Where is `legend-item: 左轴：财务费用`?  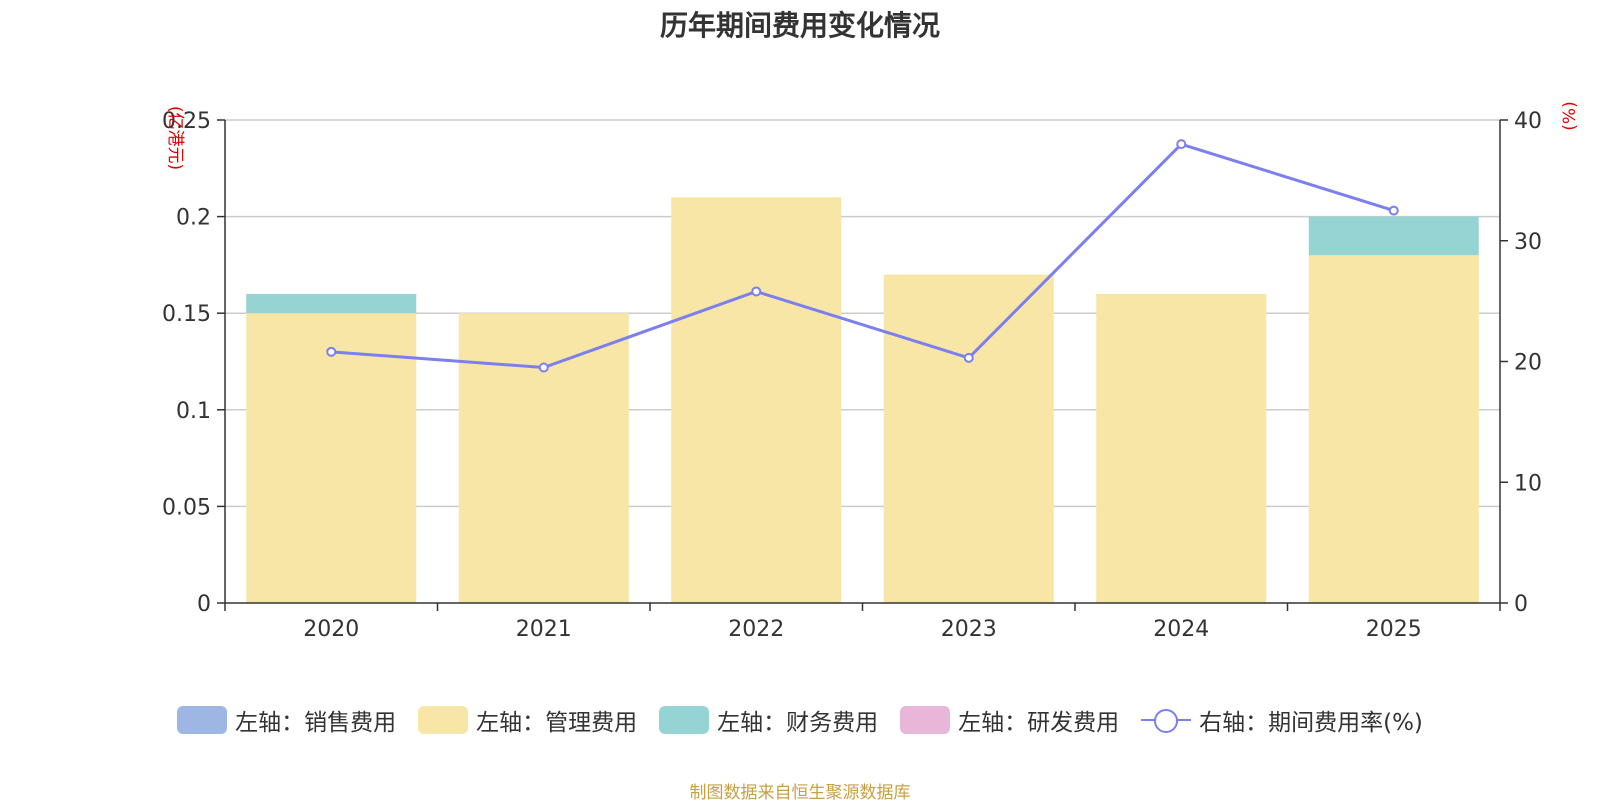
legend-item: 左轴：财务费用 is located at coordinates (768, 720).